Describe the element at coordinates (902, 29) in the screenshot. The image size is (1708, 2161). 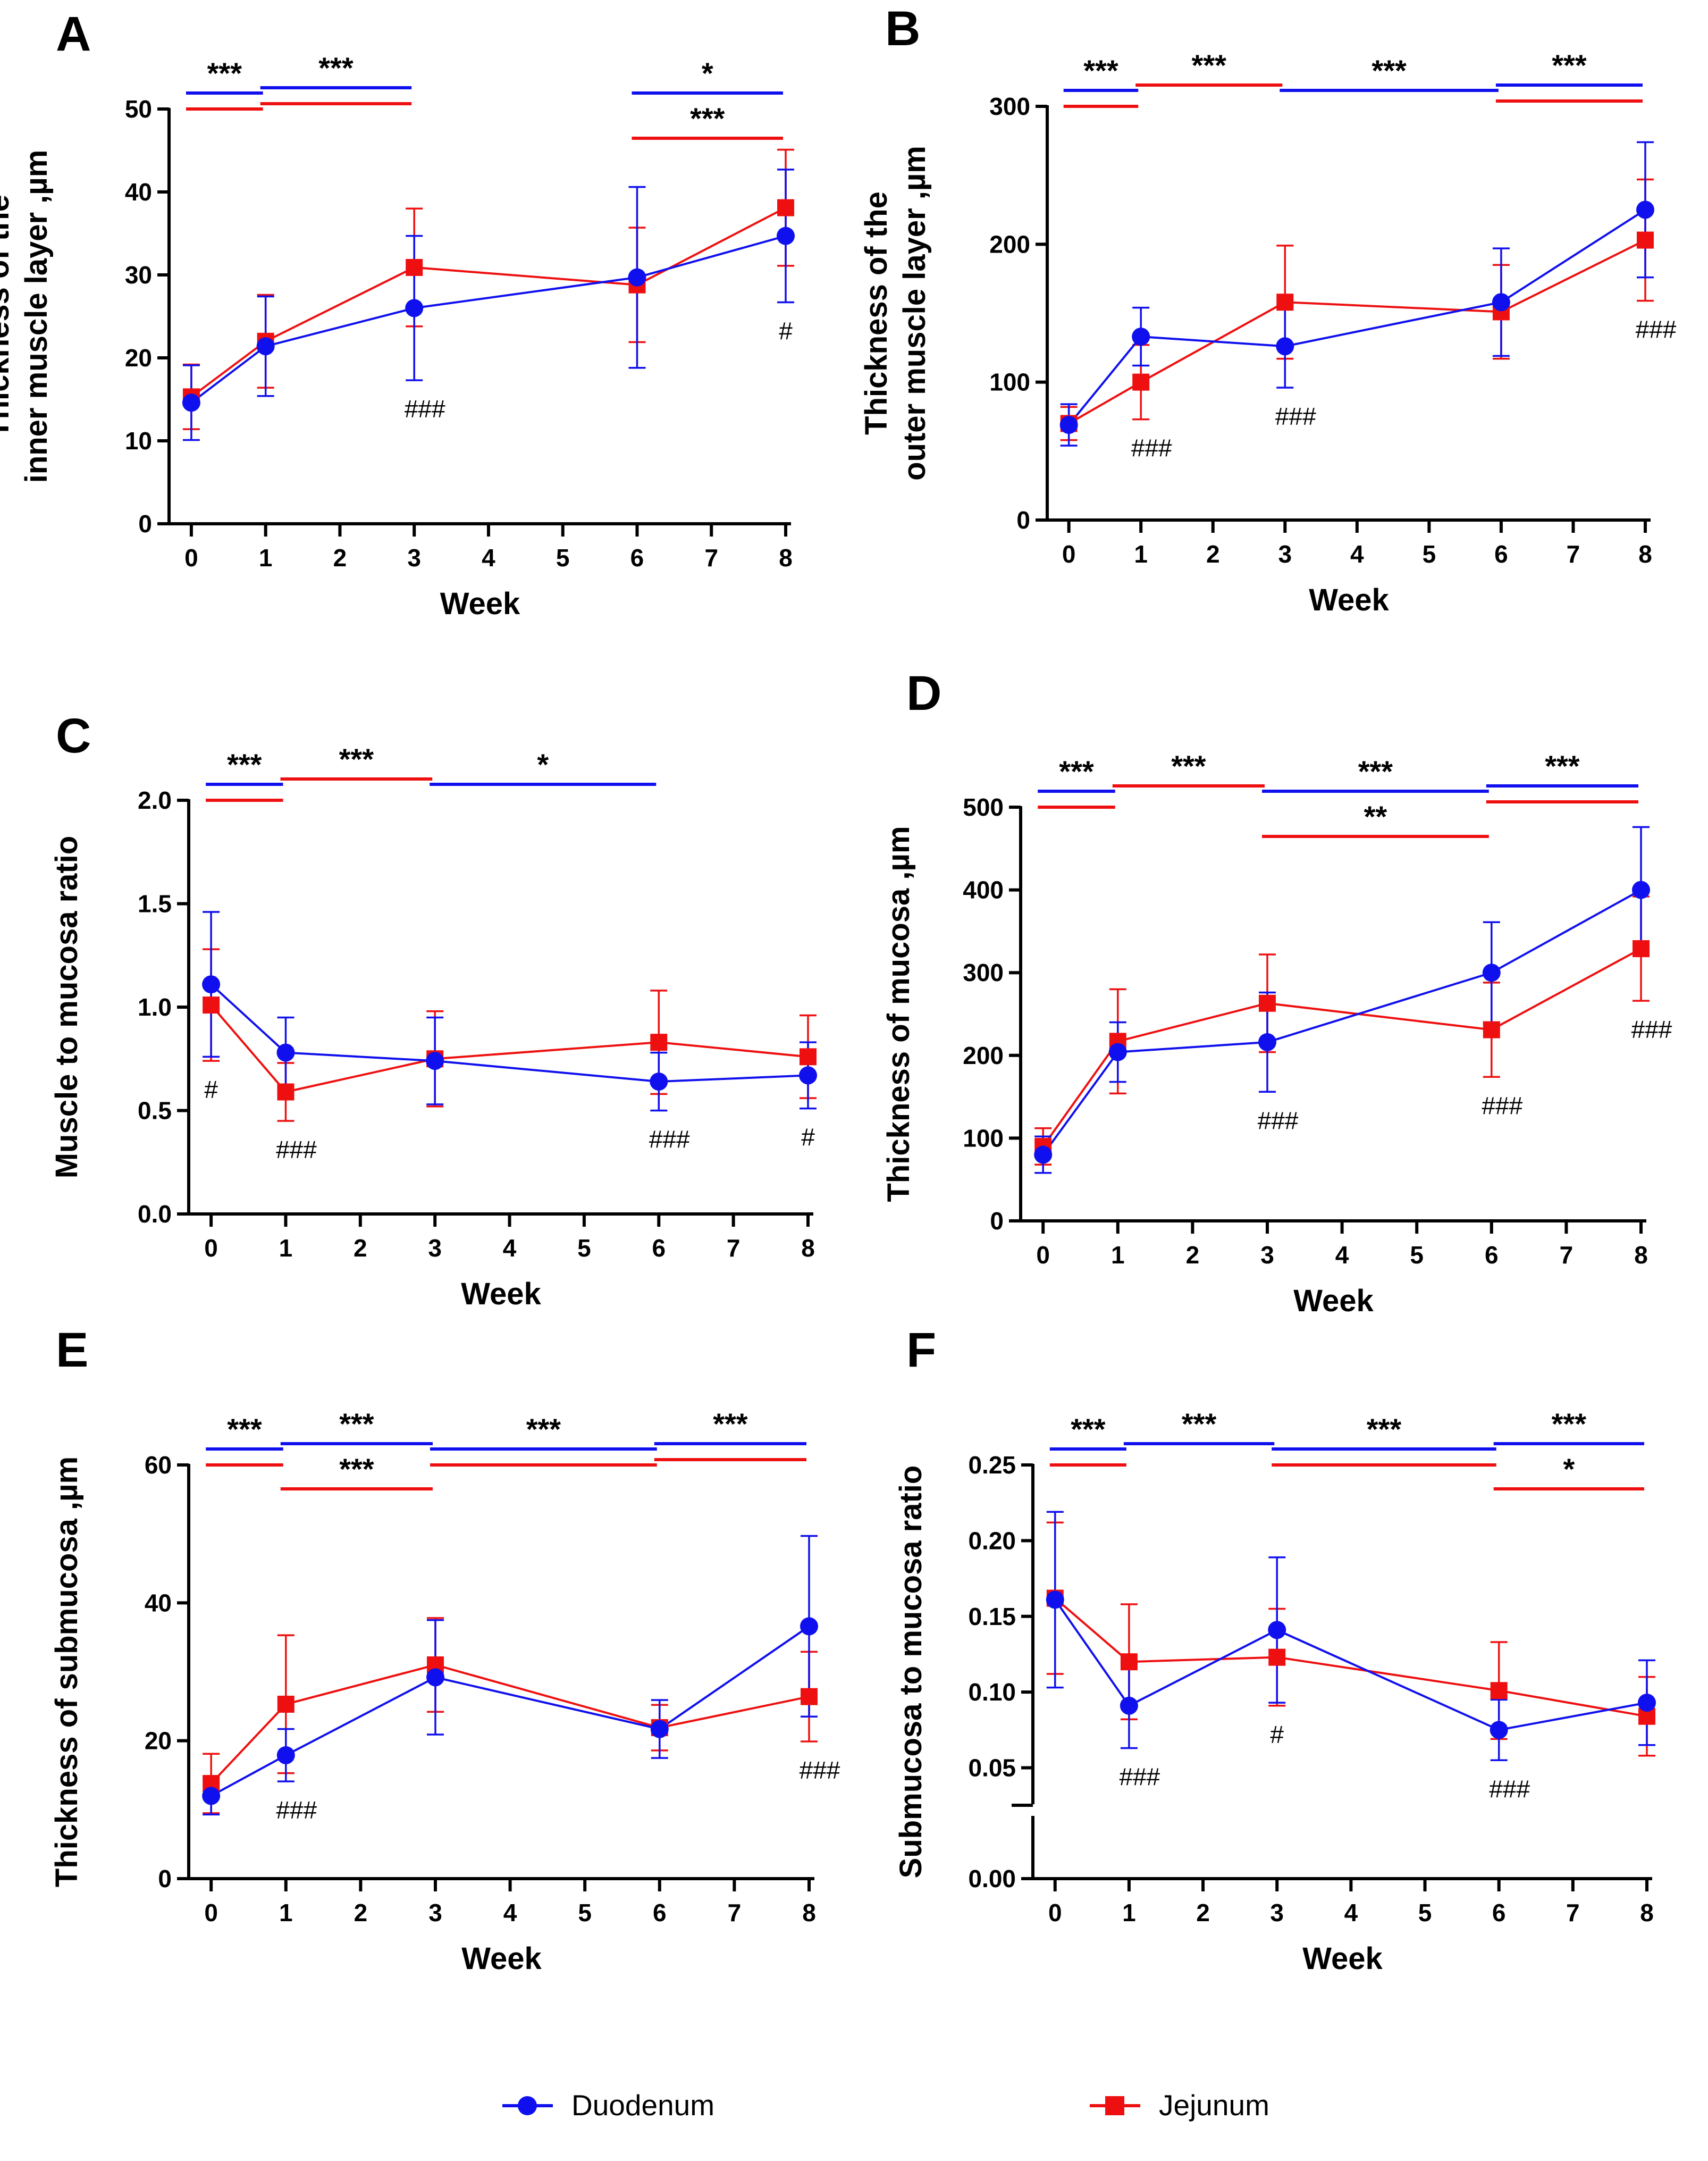
I see `panel-letter: B` at that location.